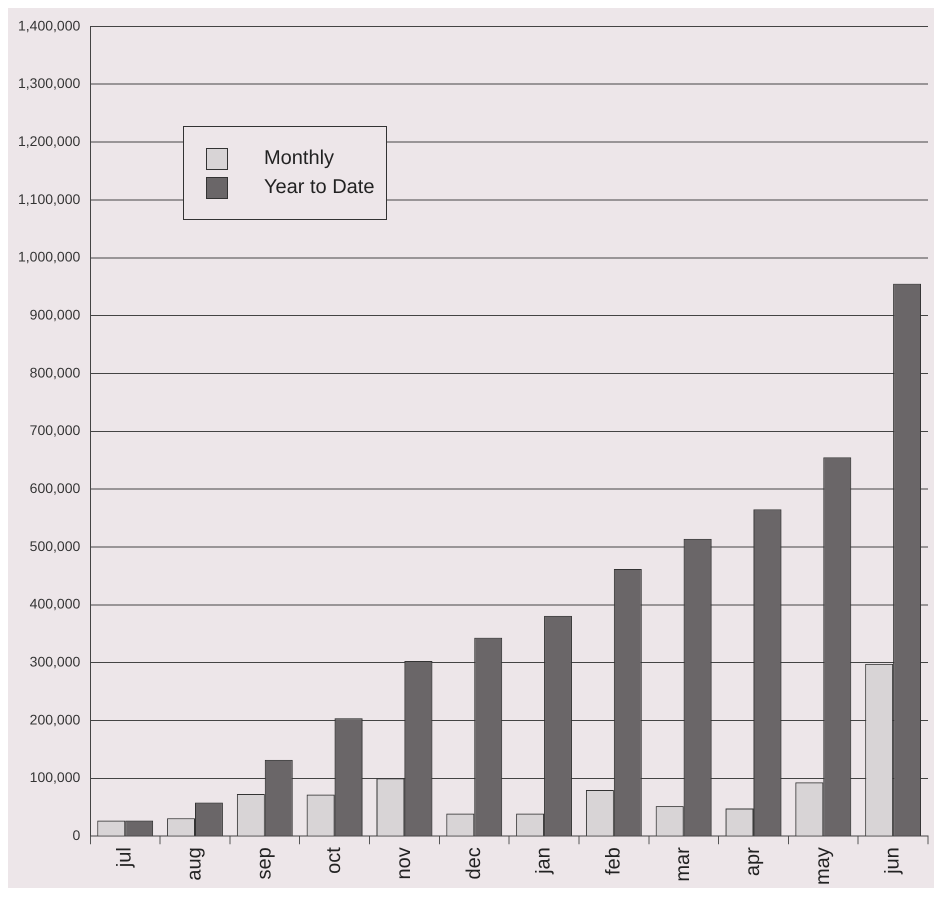 This screenshot has width=942, height=903. I want to click on x-tick-label: nov, so click(403, 863).